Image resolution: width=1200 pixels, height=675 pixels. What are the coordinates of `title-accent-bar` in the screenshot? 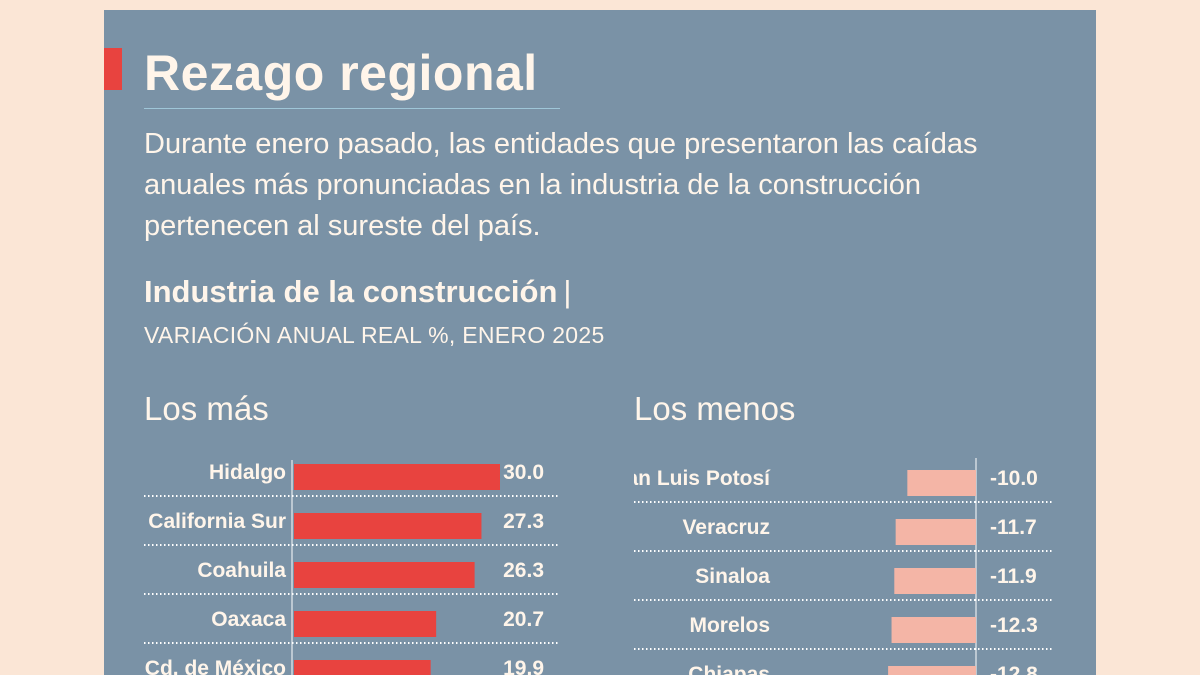 It's located at (113, 69).